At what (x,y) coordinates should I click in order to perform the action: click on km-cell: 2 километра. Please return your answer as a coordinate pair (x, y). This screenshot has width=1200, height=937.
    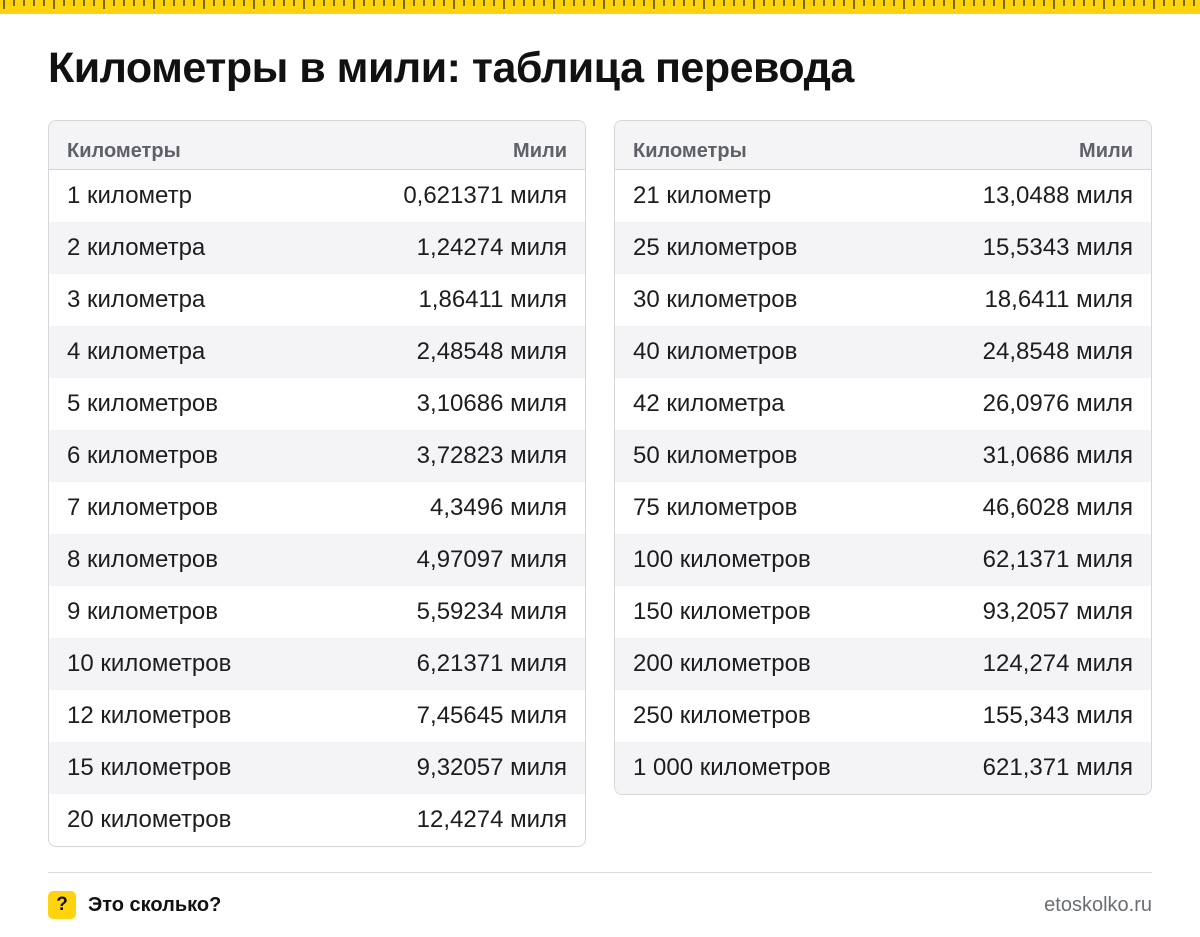
    Looking at the image, I should click on (136, 247).